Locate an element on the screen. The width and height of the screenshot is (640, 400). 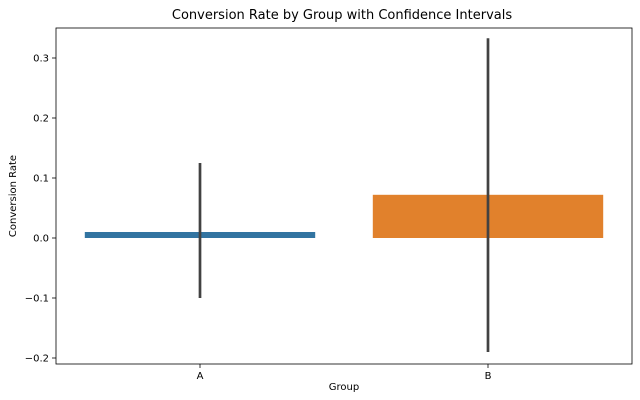
y-tick-label: −0.2 is located at coordinates (37, 359).